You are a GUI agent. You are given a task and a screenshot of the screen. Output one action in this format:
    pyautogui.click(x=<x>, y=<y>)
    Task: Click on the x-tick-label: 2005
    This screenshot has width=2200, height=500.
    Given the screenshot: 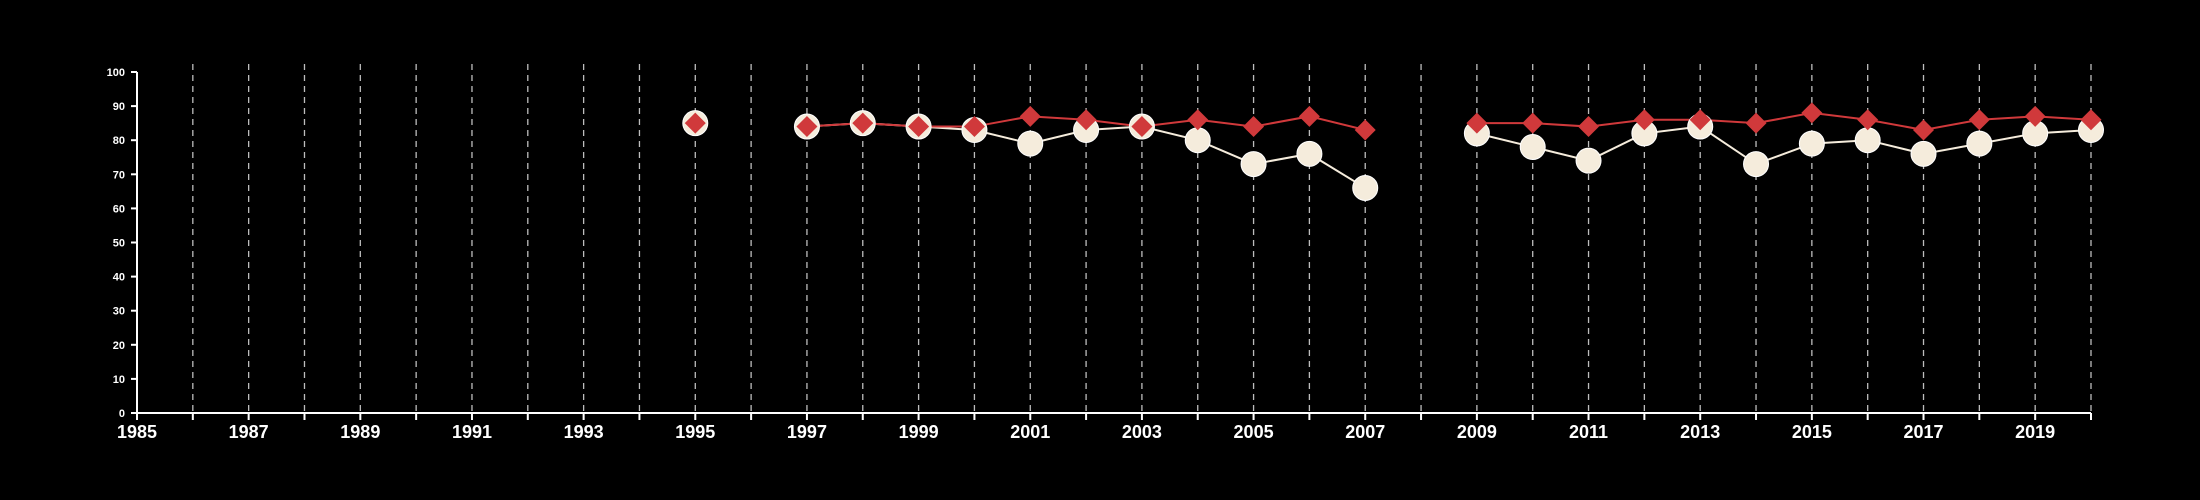 What is the action you would take?
    pyautogui.click(x=1254, y=432)
    